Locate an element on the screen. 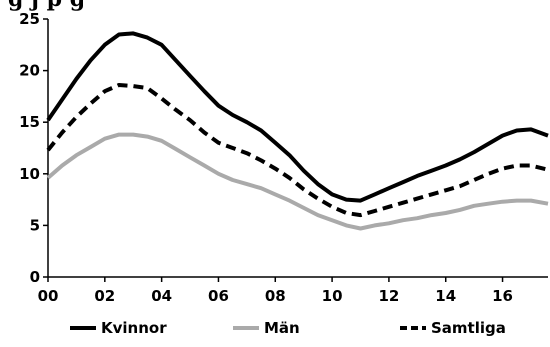 The width and height of the screenshot is (550, 347). legend: Kvinnor Män Samtliga is located at coordinates (288, 328).